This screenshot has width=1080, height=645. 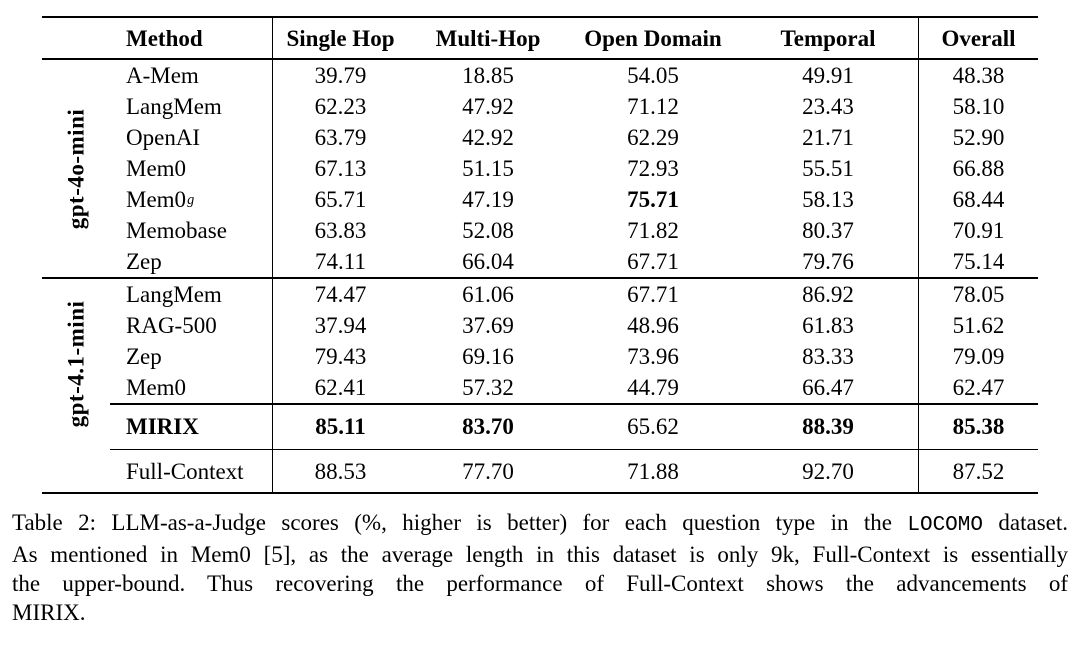 I want to click on method-cell-mirix: MIRIX, so click(x=162, y=426).